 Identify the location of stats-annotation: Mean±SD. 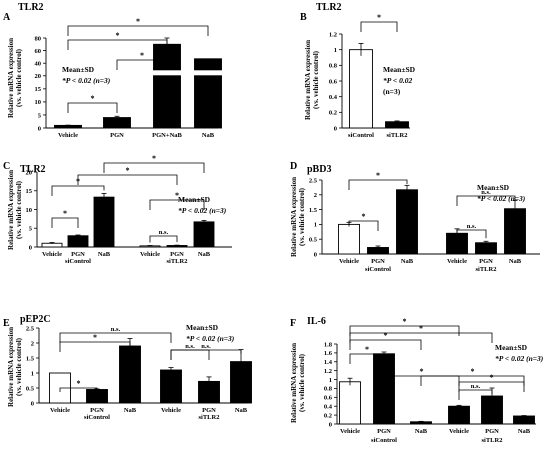
(399, 69).